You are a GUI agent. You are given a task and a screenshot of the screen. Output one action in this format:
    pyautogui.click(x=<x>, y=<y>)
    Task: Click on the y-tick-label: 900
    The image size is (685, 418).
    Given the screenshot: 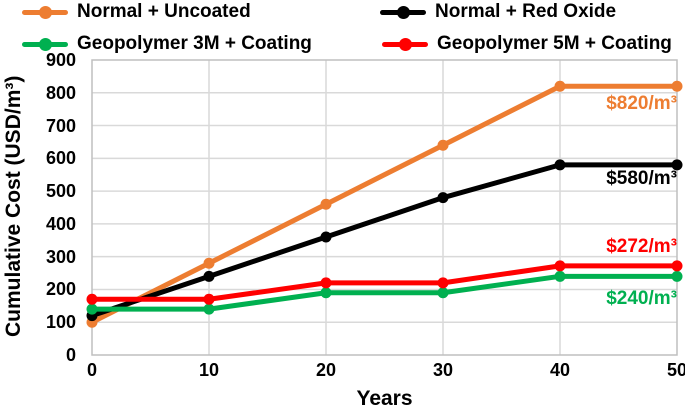 What is the action you would take?
    pyautogui.click(x=60, y=60)
    